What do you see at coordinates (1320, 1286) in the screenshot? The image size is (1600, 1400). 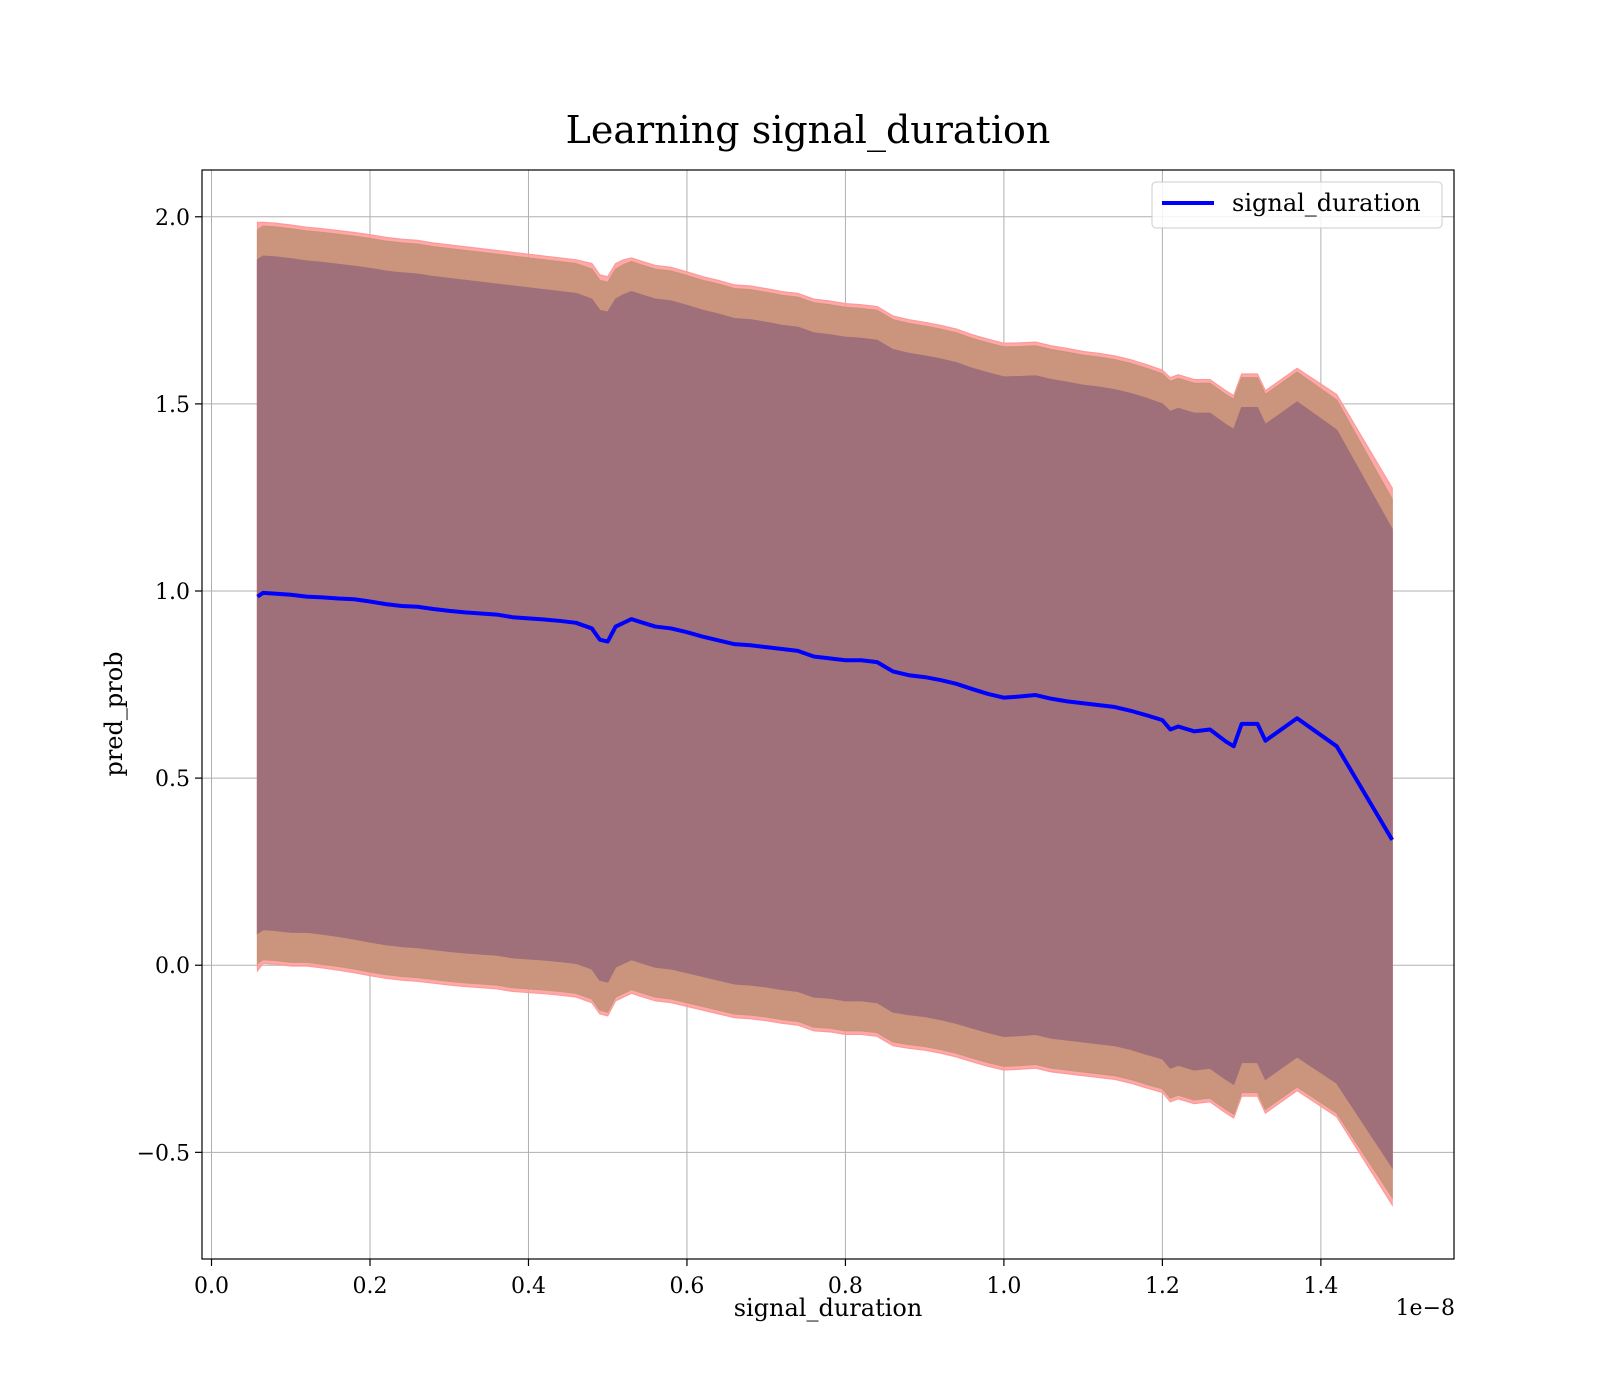 I see `x-tick-label: 1.4` at bounding box center [1320, 1286].